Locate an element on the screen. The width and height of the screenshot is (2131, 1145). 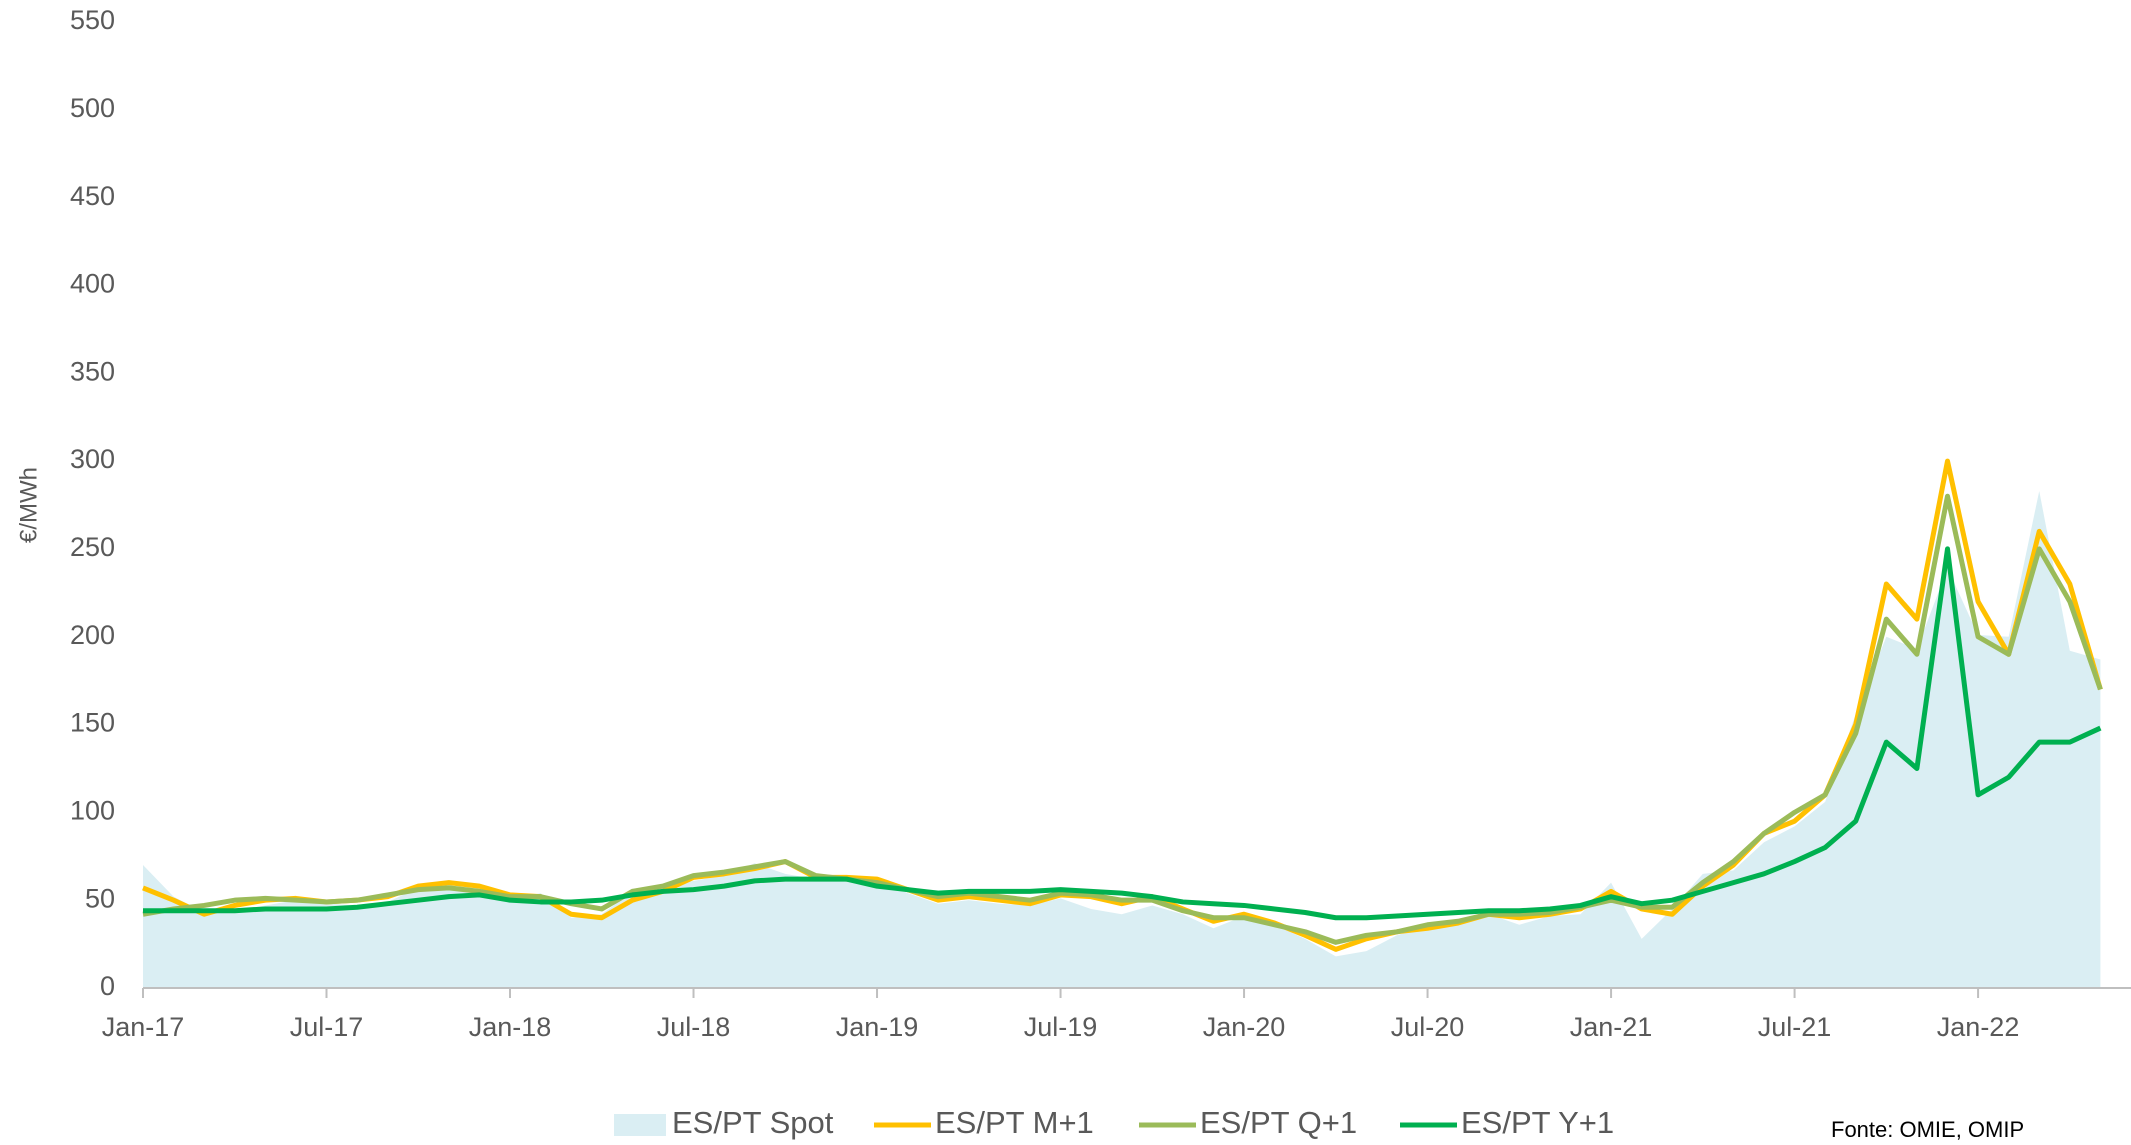
x-tick-label: Jan-22 is located at coordinates (1978, 1027).